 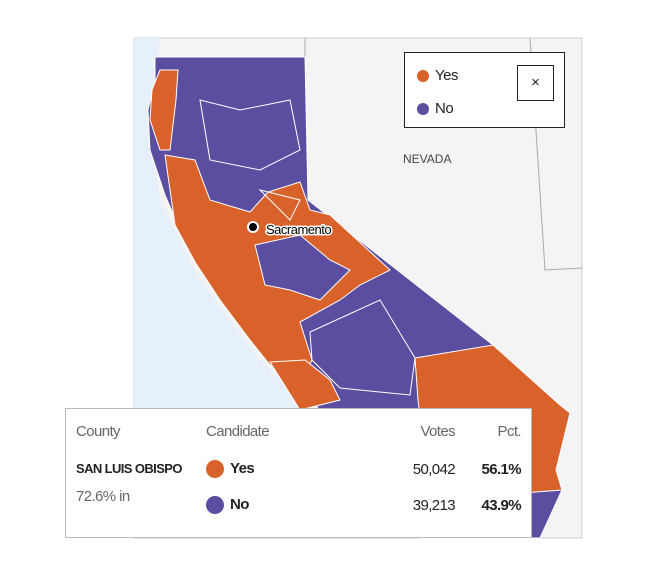 I want to click on candidate-name: No, so click(x=239, y=504).